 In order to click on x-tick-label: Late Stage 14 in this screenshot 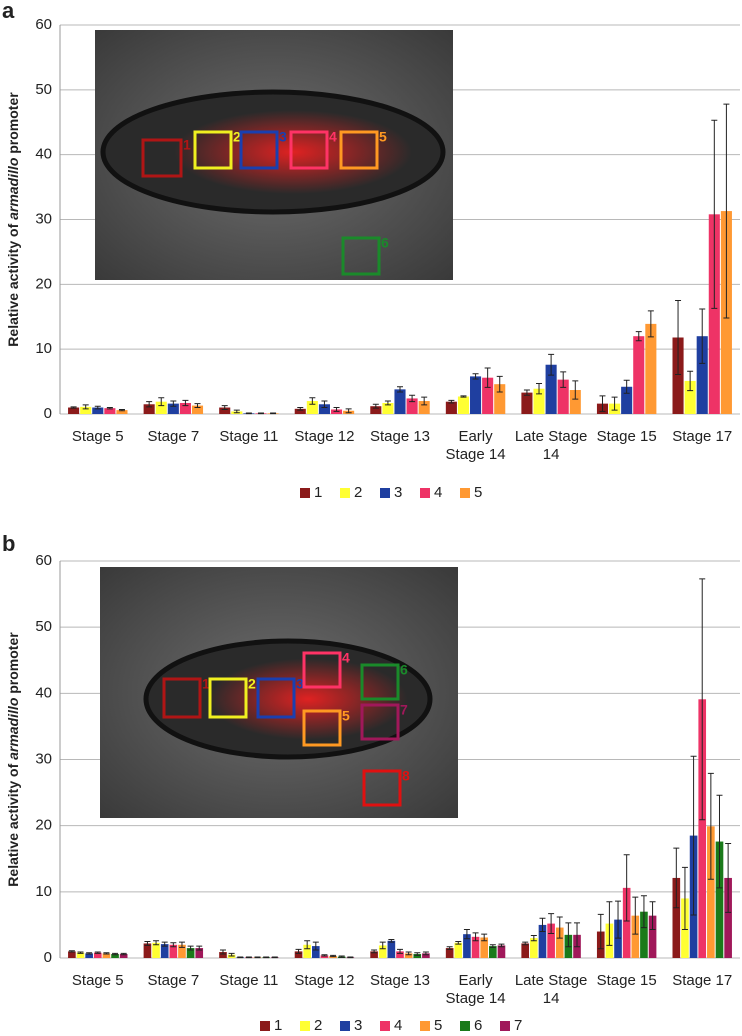, I will do `click(551, 445)`.